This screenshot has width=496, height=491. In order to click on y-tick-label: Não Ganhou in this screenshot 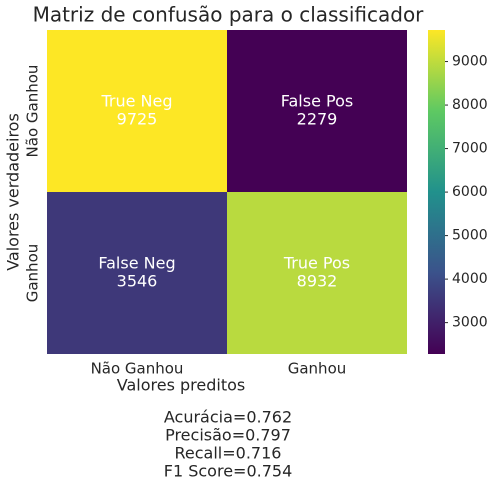, I will do `click(33, 111)`.